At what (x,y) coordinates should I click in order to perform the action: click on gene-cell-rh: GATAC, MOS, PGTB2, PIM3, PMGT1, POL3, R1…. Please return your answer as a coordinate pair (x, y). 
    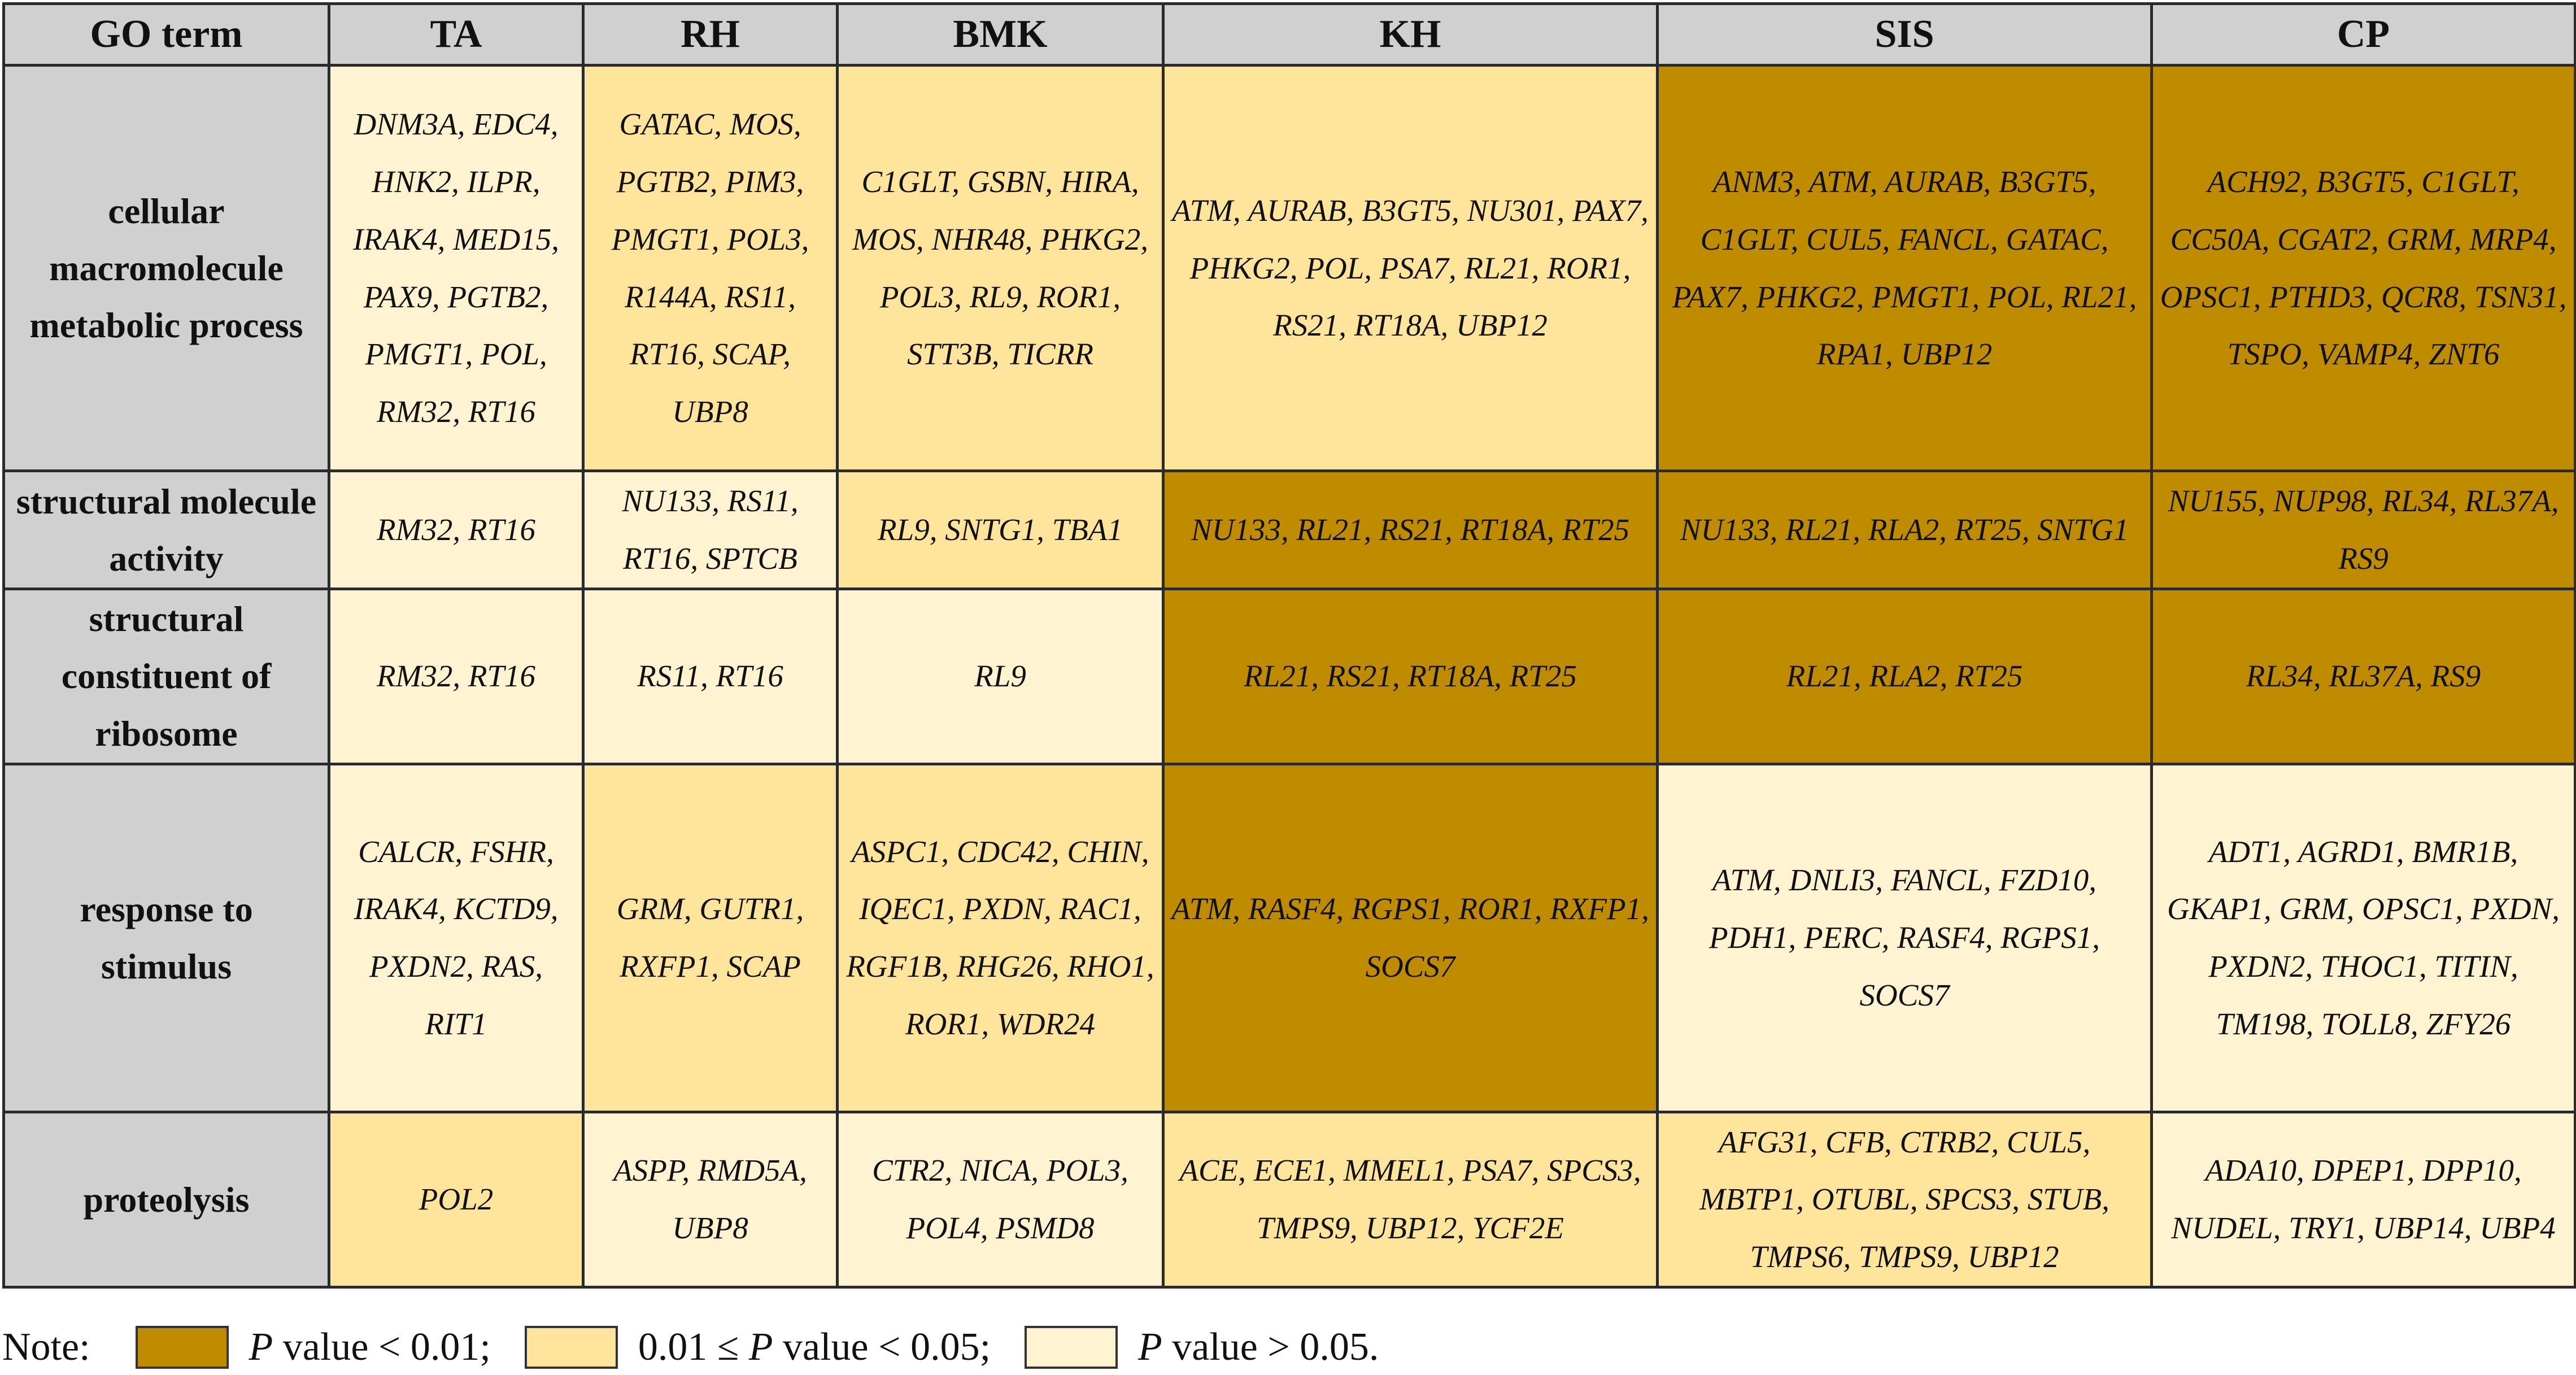
    Looking at the image, I should click on (710, 268).